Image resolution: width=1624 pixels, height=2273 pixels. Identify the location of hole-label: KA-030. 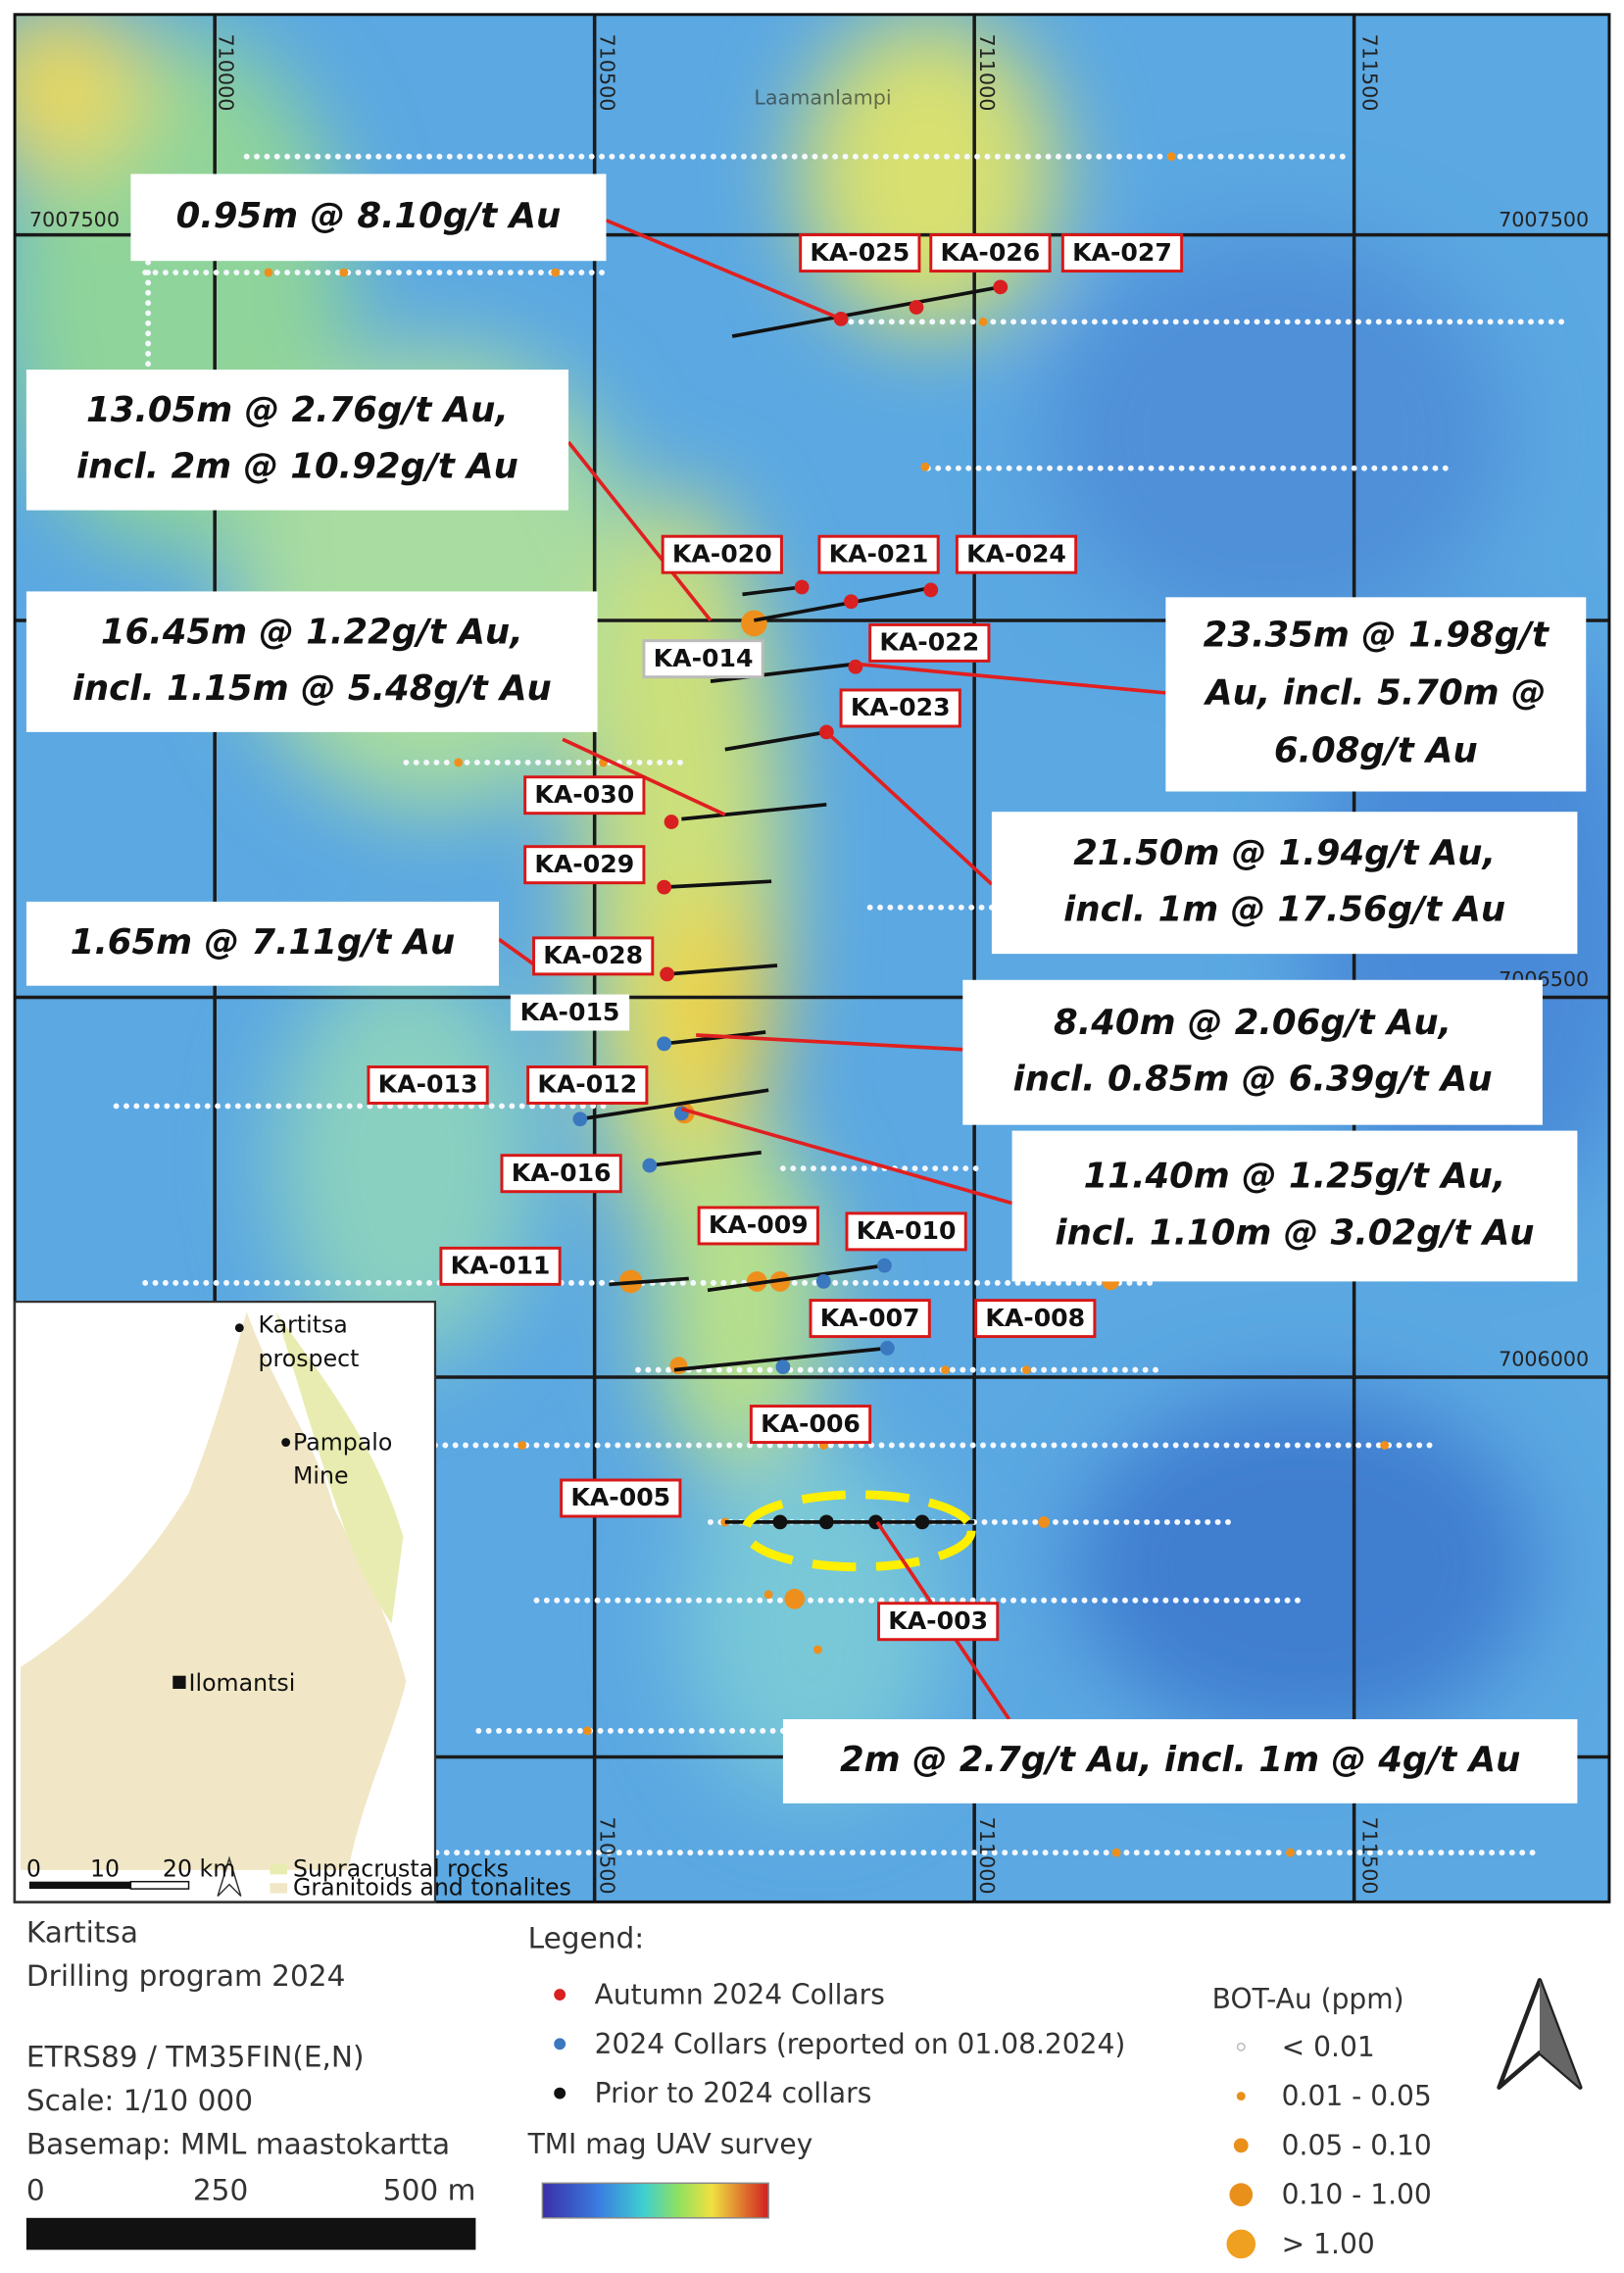
(584, 794).